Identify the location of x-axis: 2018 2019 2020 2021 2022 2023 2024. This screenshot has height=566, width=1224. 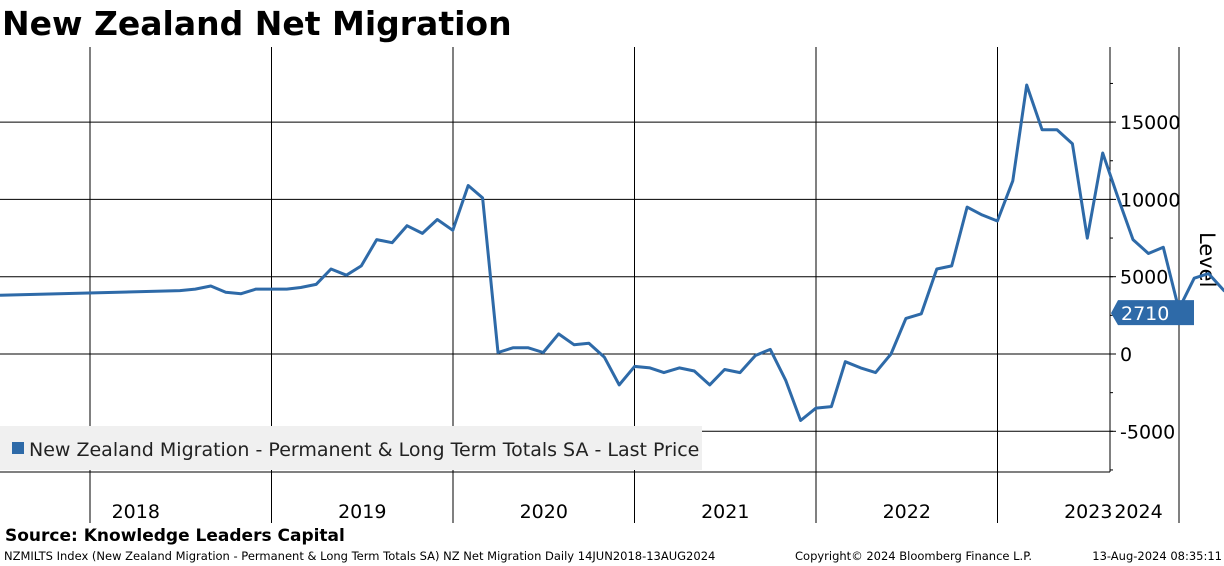
(581, 497).